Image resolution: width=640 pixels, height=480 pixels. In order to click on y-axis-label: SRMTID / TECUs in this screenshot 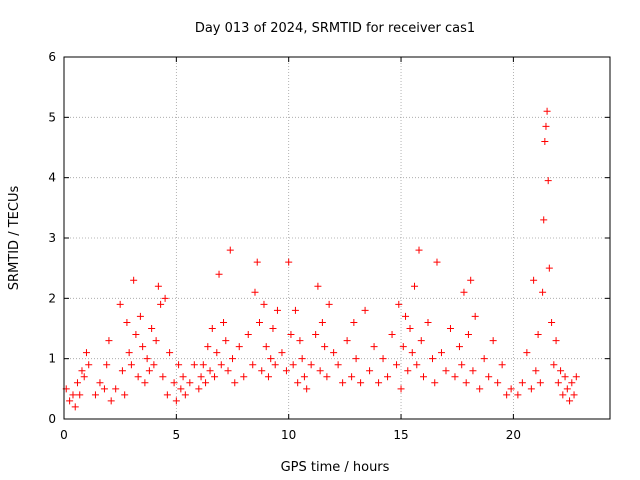, I will do `click(14, 238)`.